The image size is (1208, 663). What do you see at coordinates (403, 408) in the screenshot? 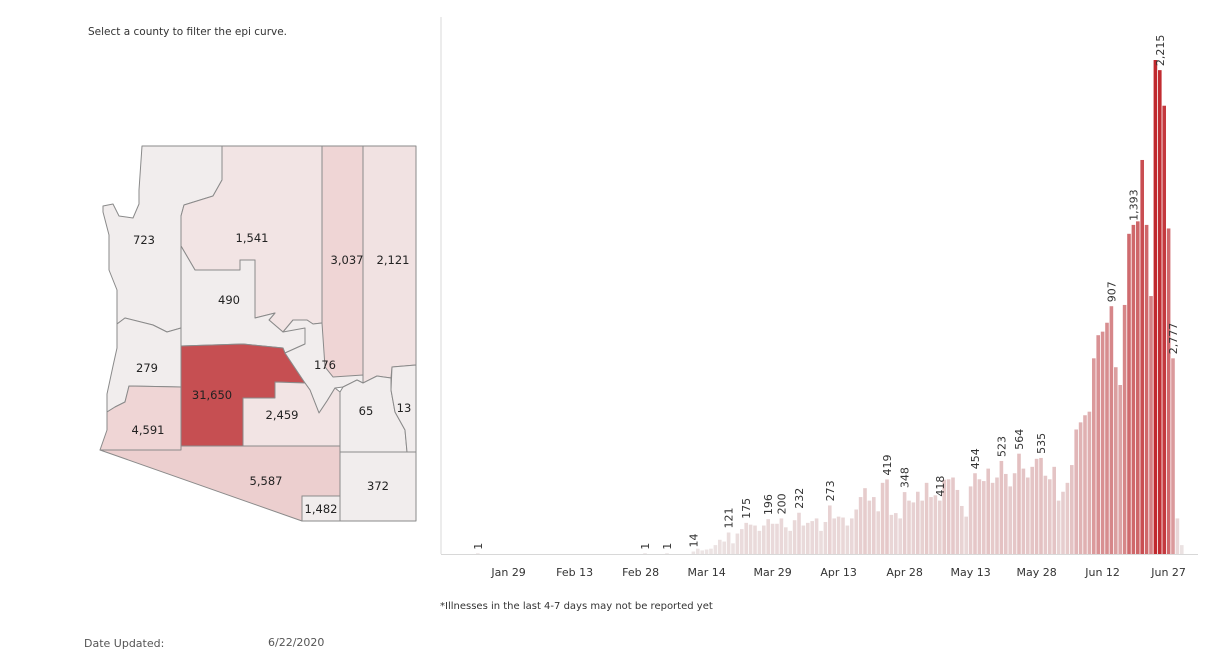
I see `county-greenlee` at bounding box center [403, 408].